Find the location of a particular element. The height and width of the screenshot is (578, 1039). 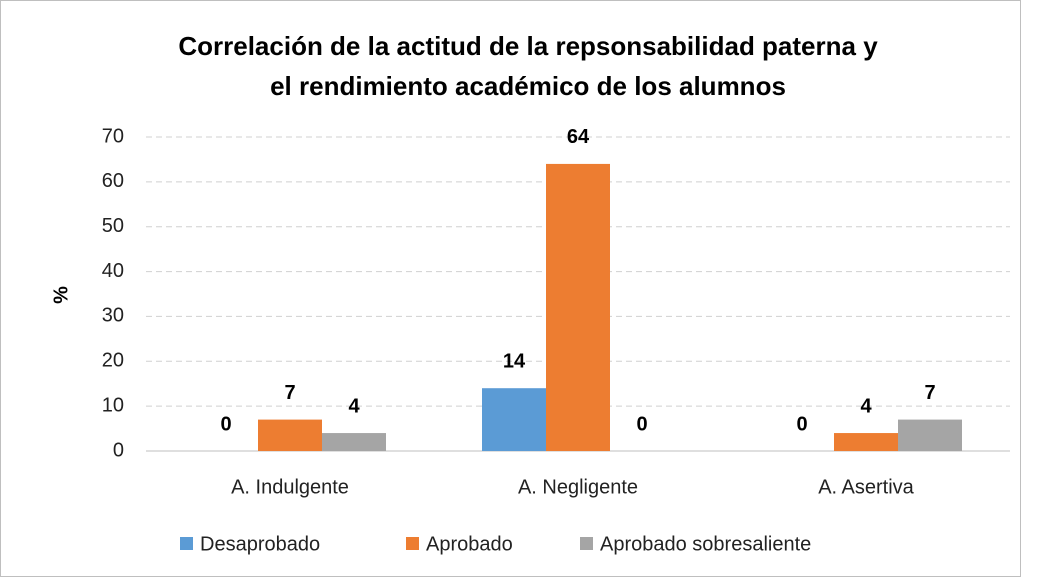

y-tick-label: 60 is located at coordinates (113, 181).